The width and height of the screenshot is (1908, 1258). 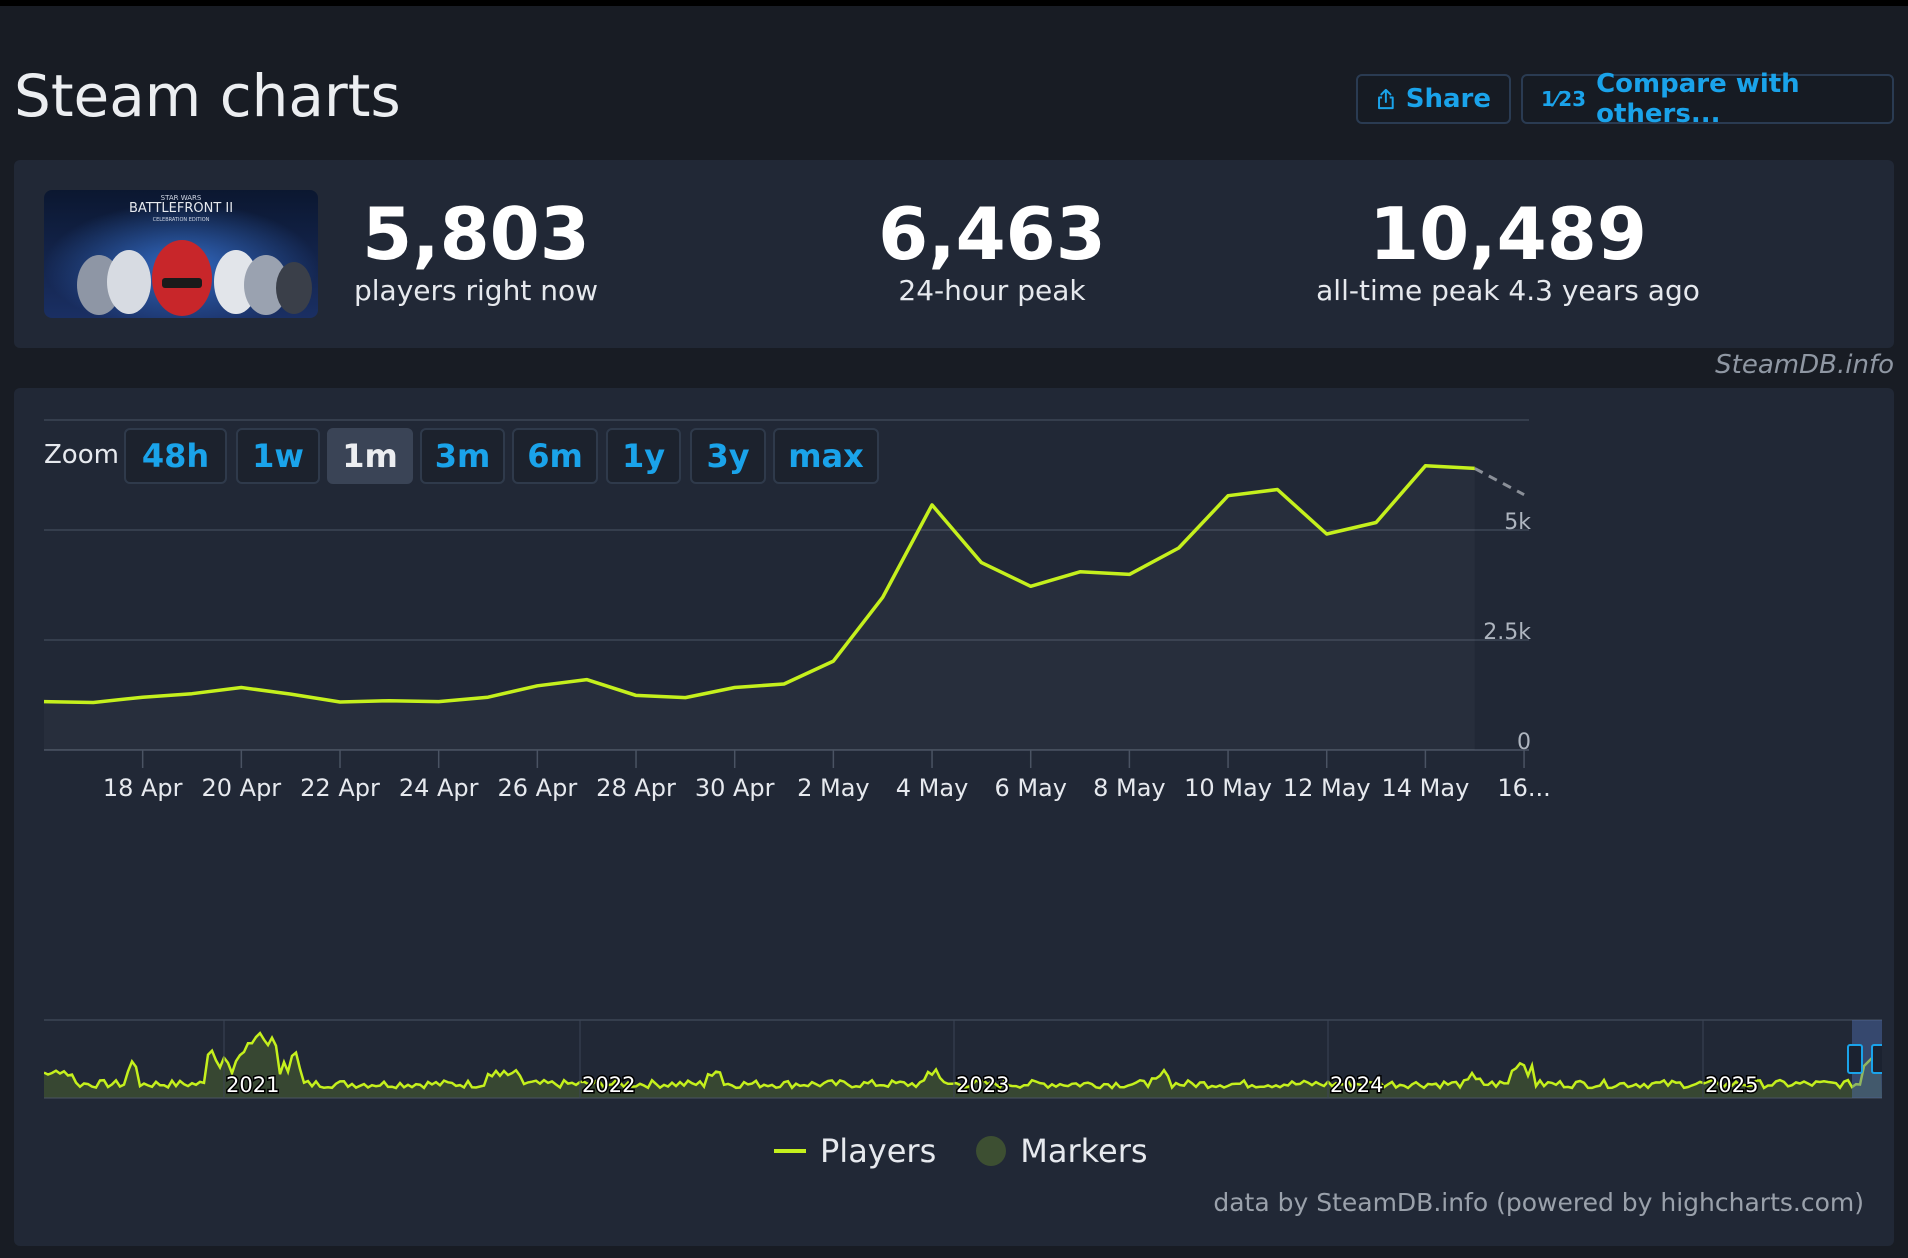 What do you see at coordinates (735, 788) in the screenshot?
I see `x-tick-label: 30 Apr` at bounding box center [735, 788].